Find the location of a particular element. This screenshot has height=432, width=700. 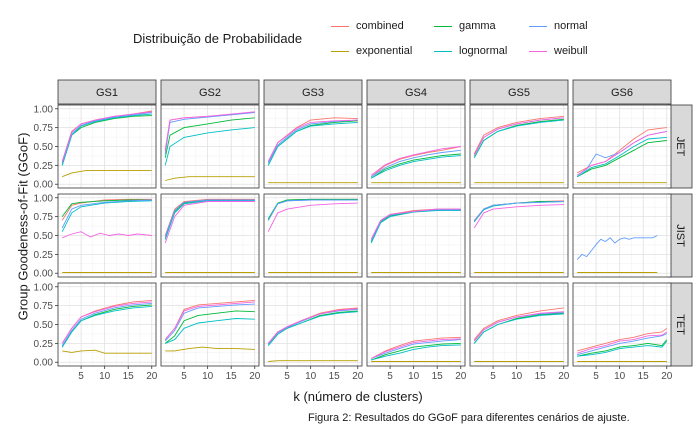

legend-item-weibull: weibull is located at coordinates (558, 51).